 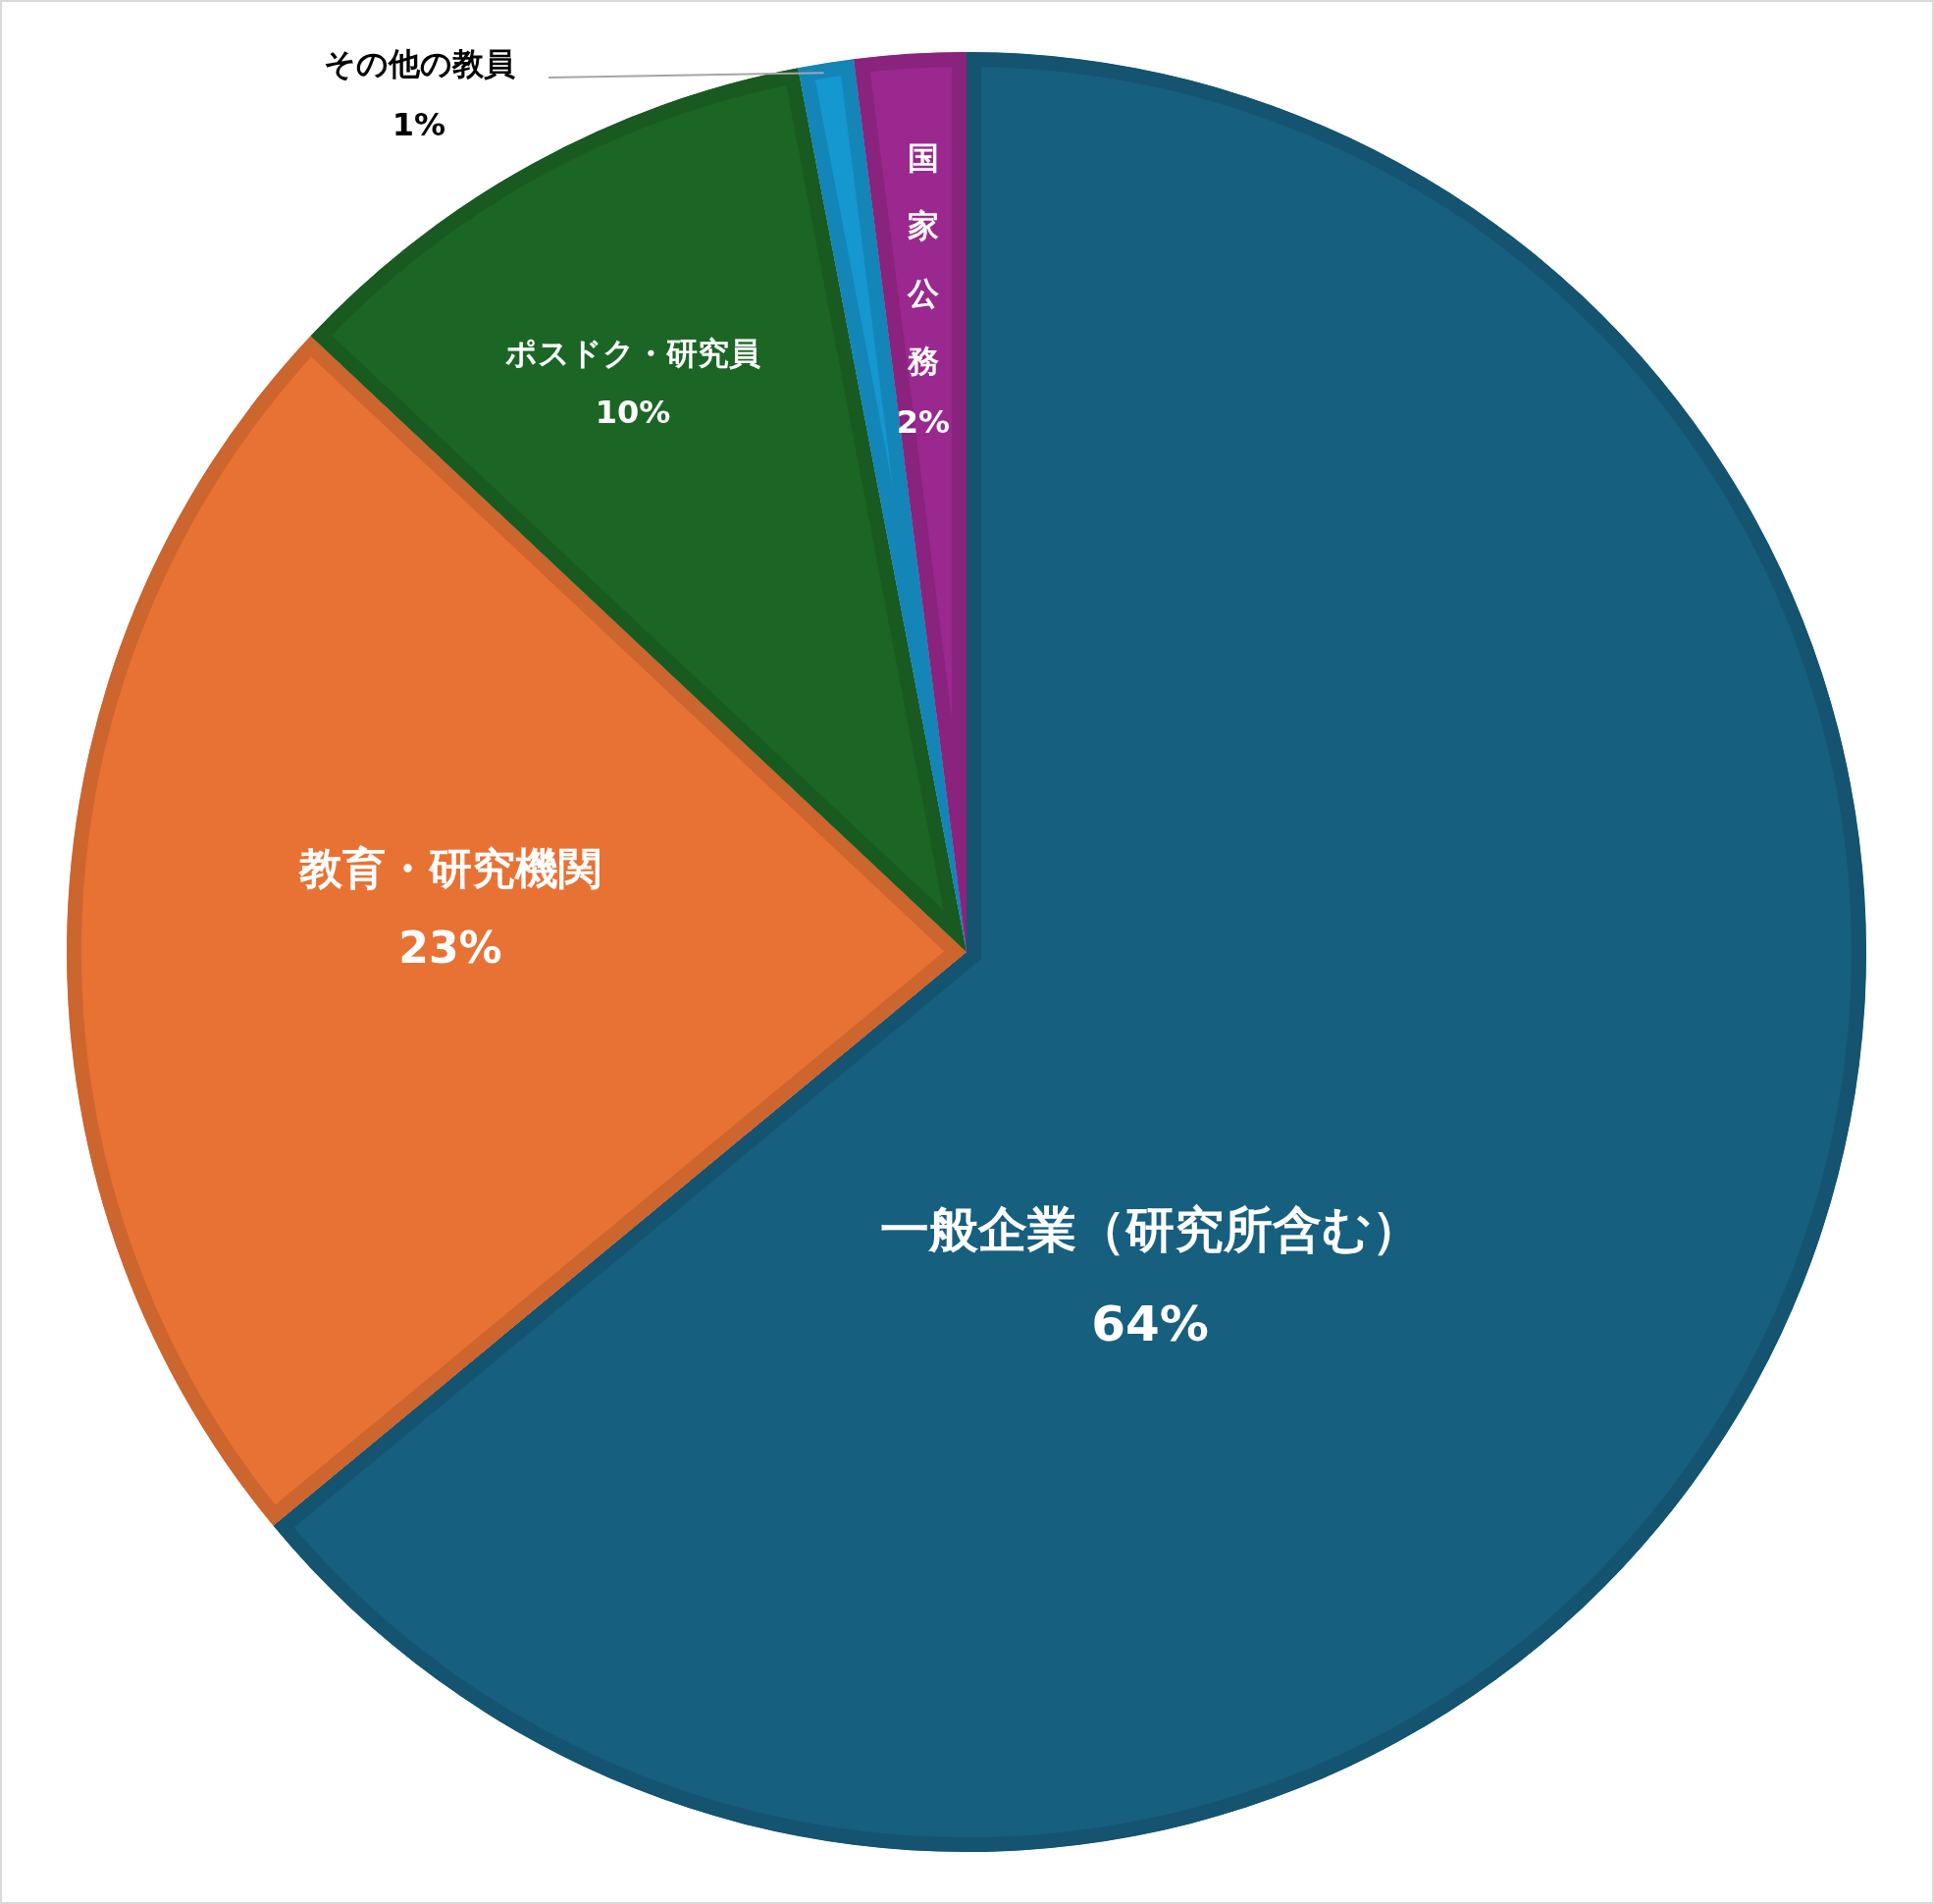 What do you see at coordinates (923, 422) in the screenshot?
I see `data-label: 2%` at bounding box center [923, 422].